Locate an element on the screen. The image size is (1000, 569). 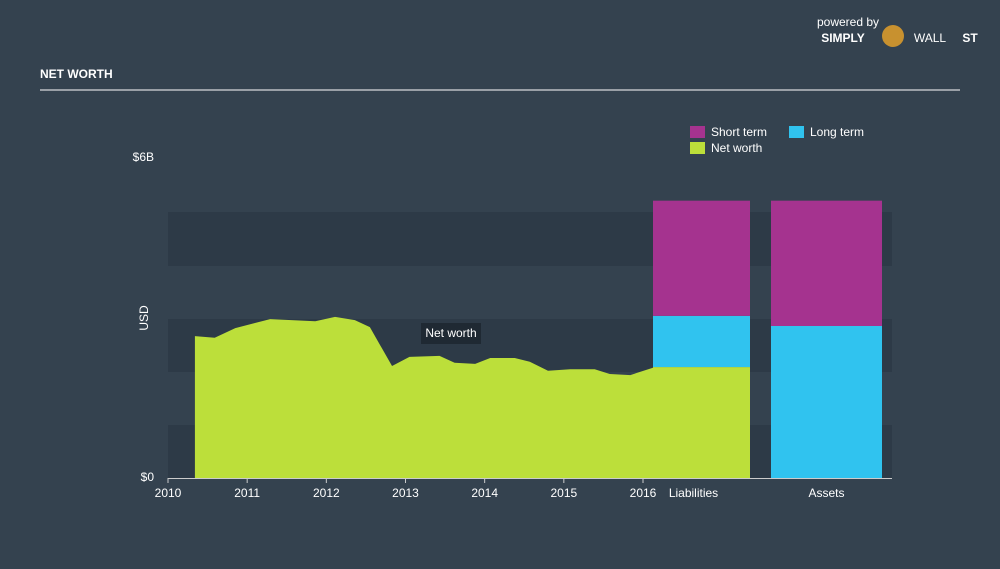
x-tick-label: 2012 is located at coordinates (326, 493).